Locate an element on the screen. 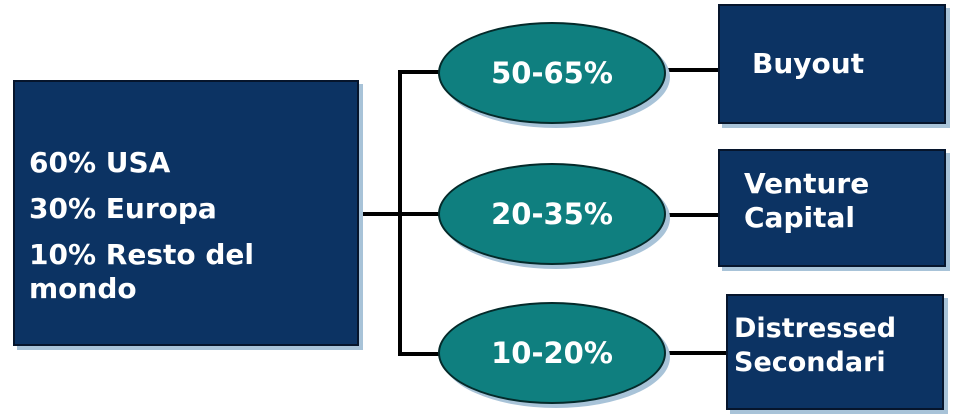  category-label-distressed-2: Secondari is located at coordinates (810, 362).